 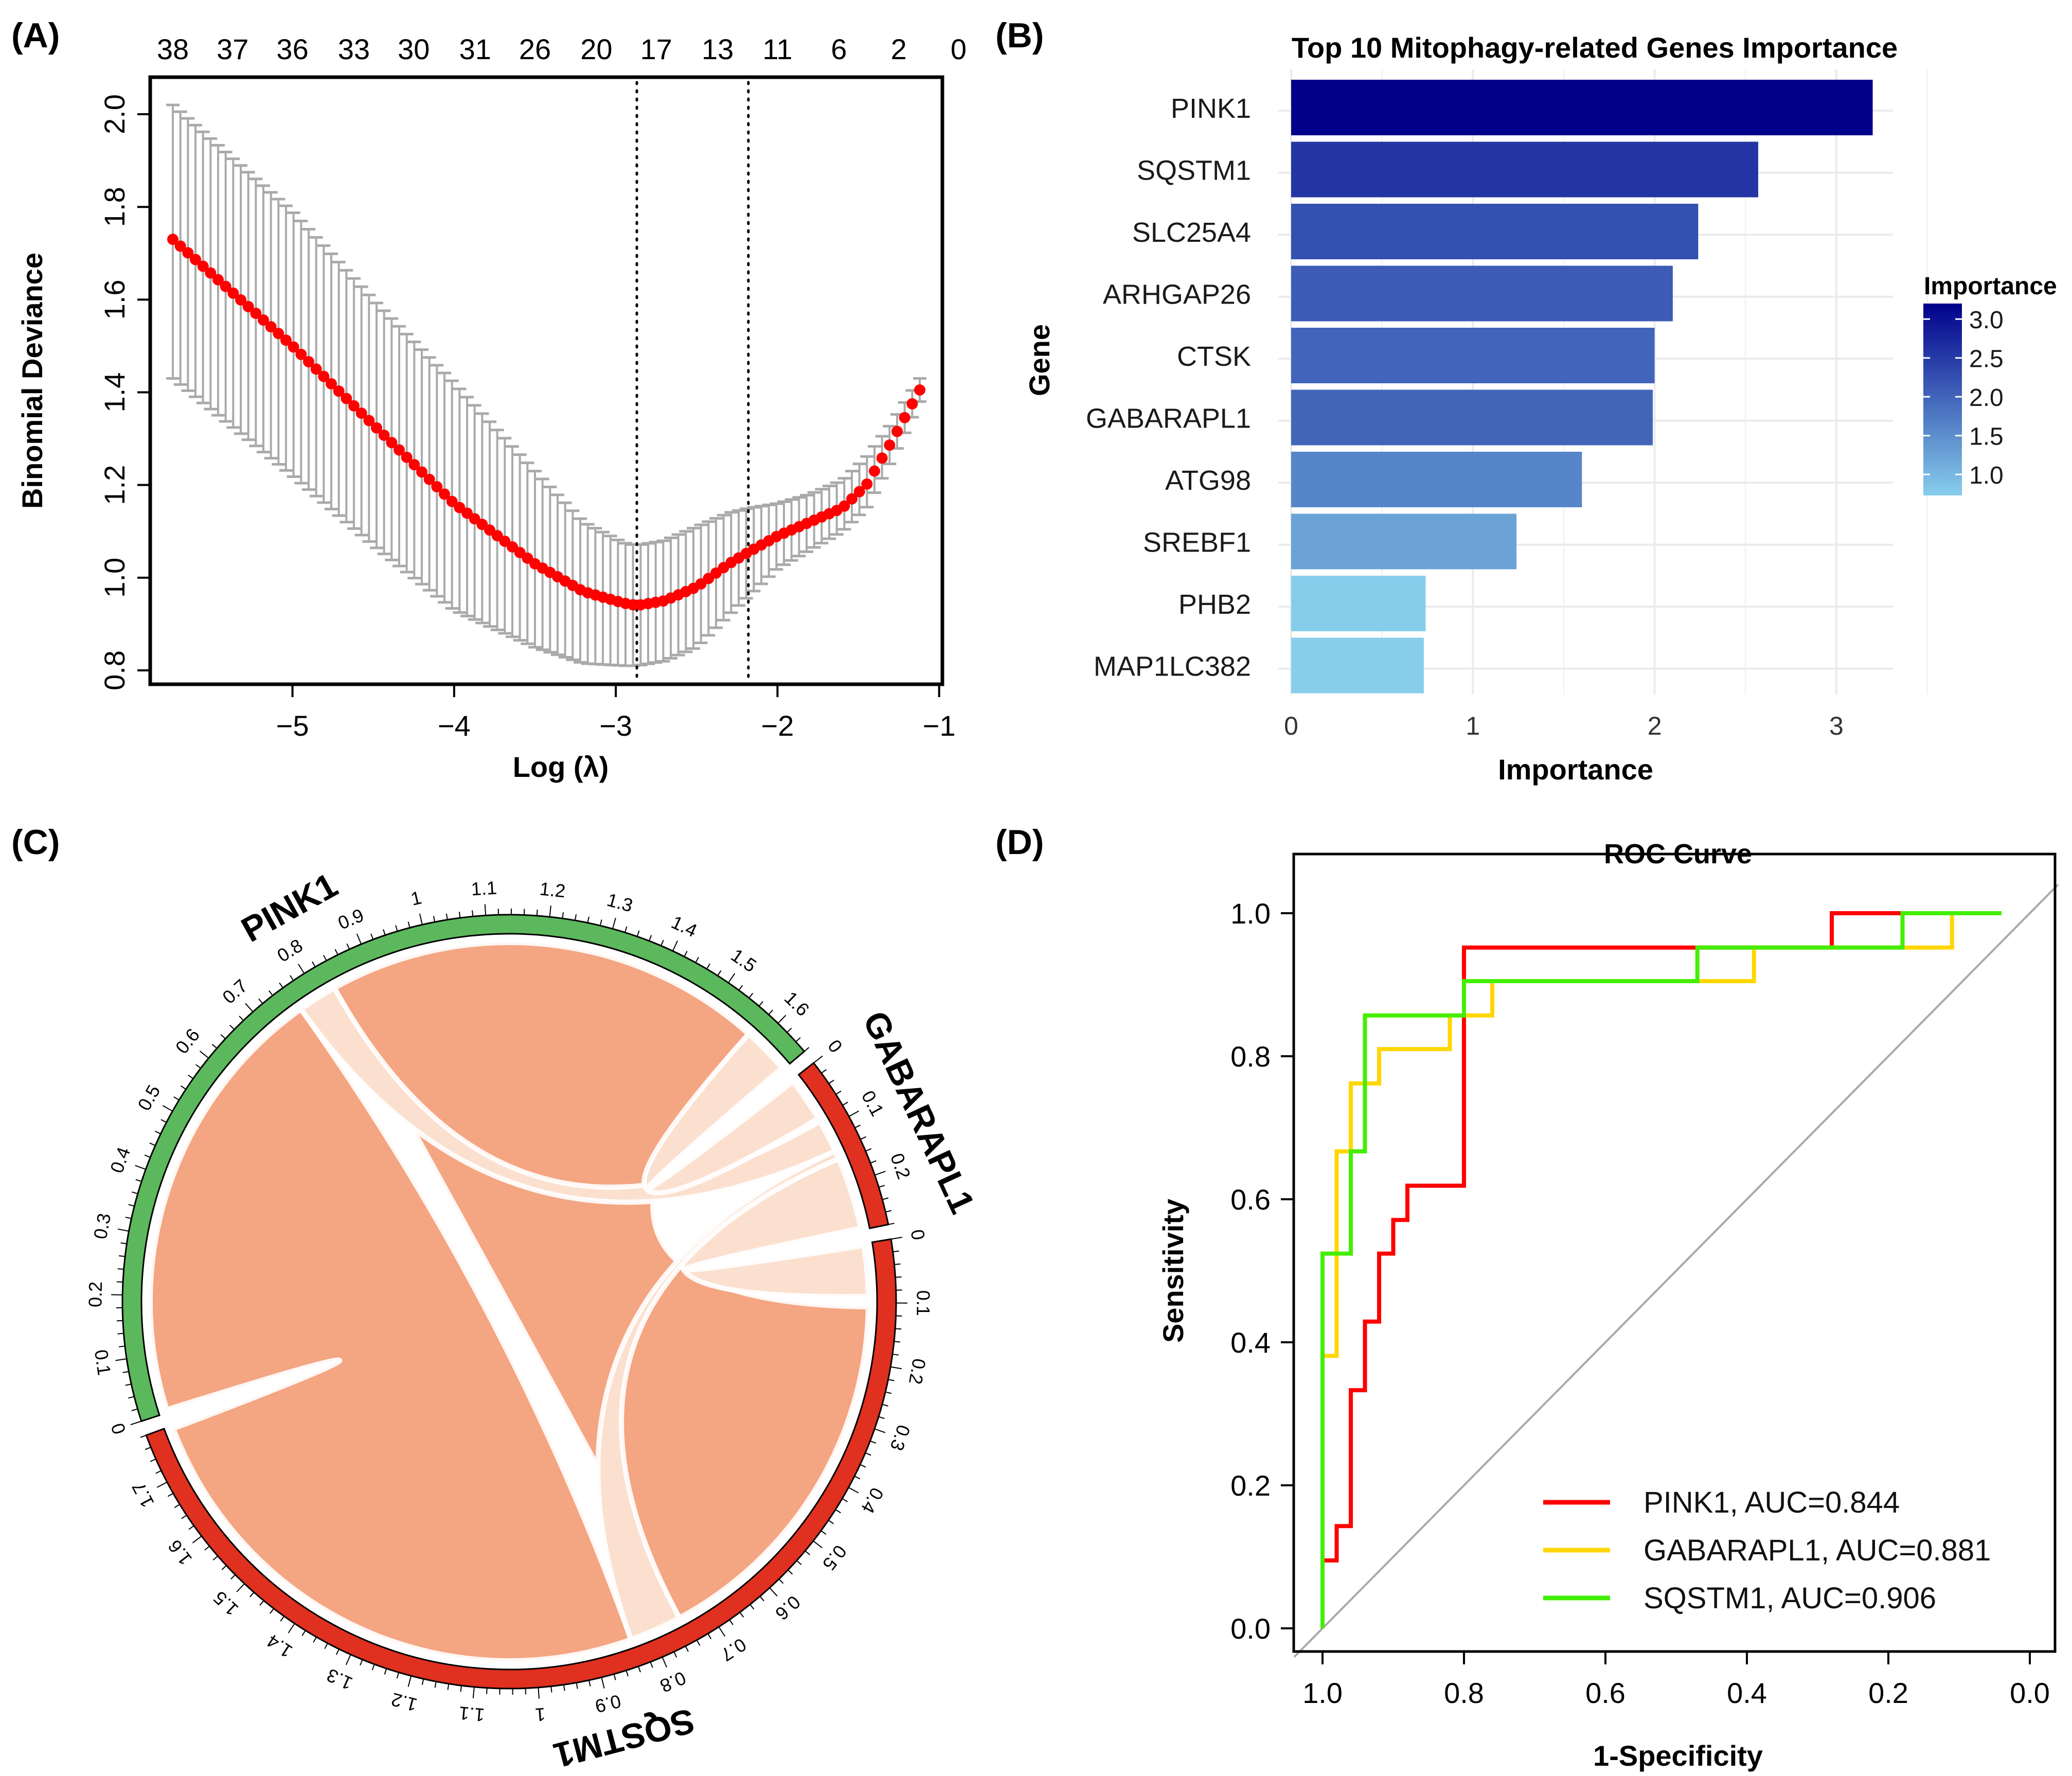 I want to click on category-label: SREBF1, so click(x=1197, y=542).